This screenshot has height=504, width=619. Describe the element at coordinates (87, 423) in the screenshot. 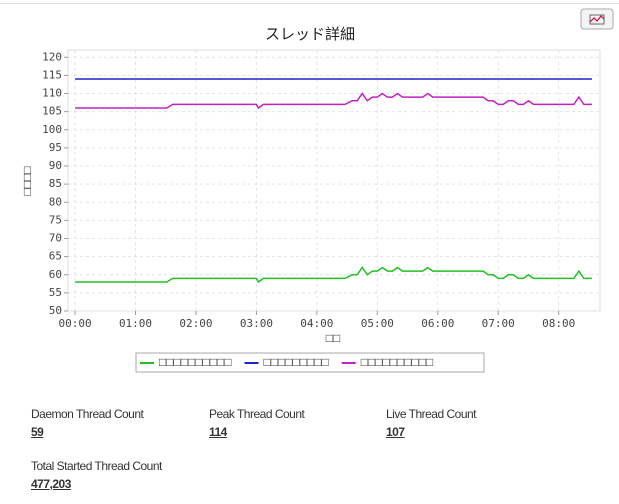

I see `stat: Daemon Thread Count 59` at that location.